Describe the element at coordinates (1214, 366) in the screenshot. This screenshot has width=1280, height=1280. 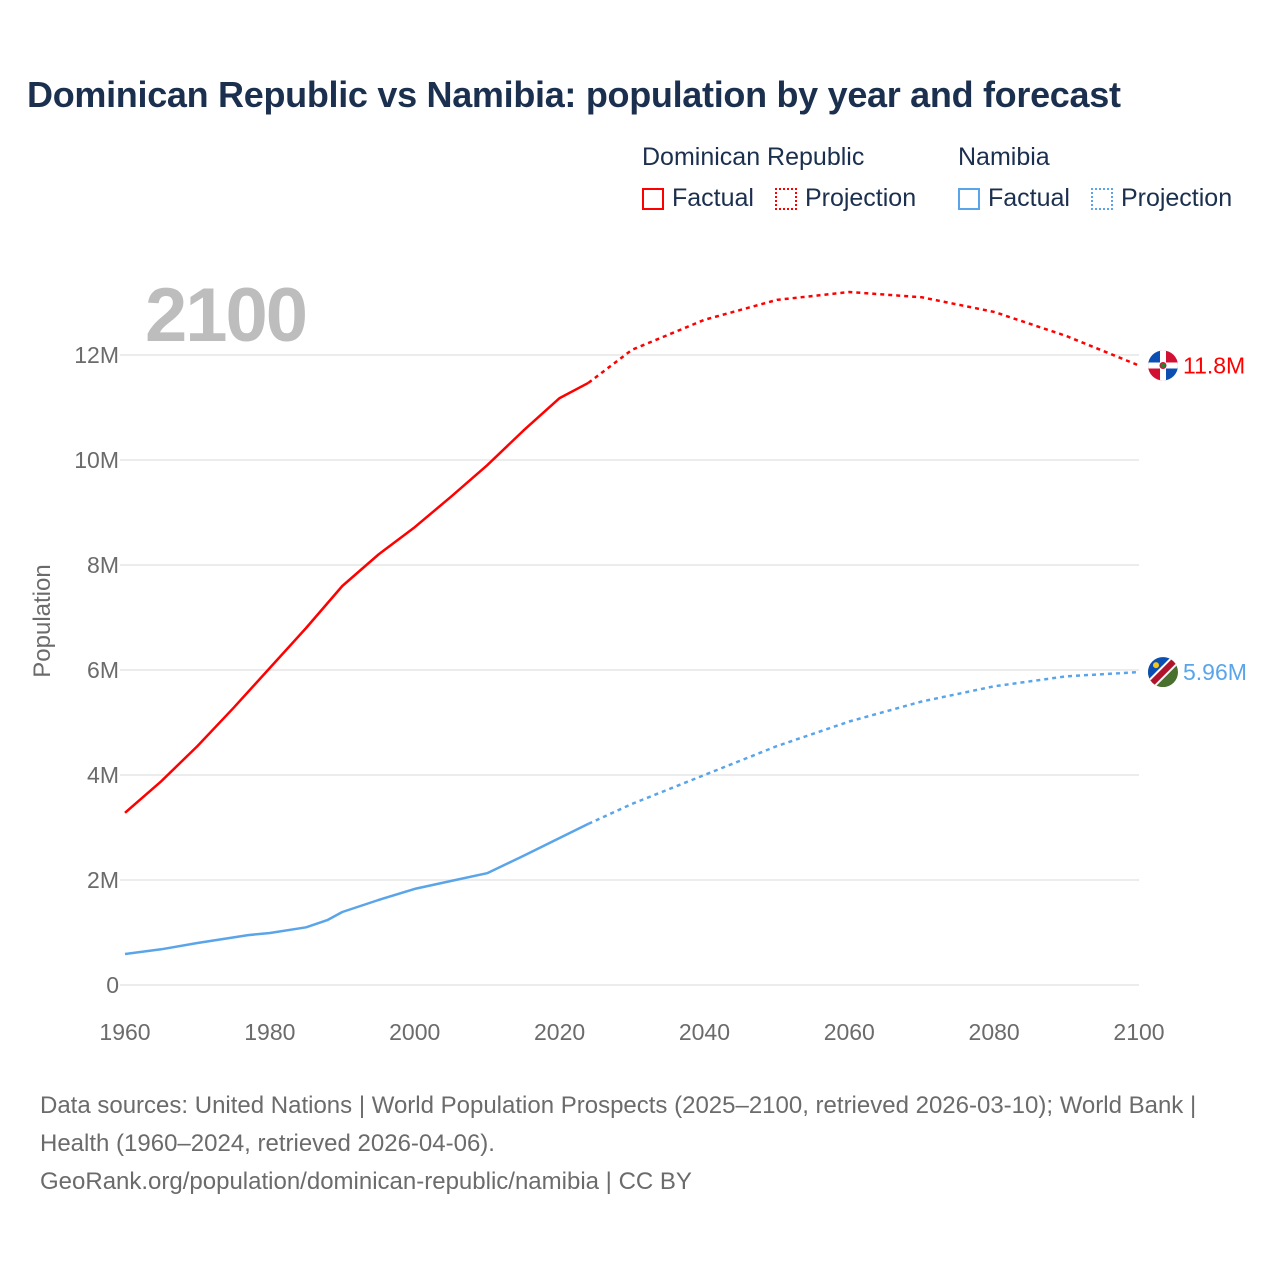
I see `end-value-label: 11.8M` at that location.